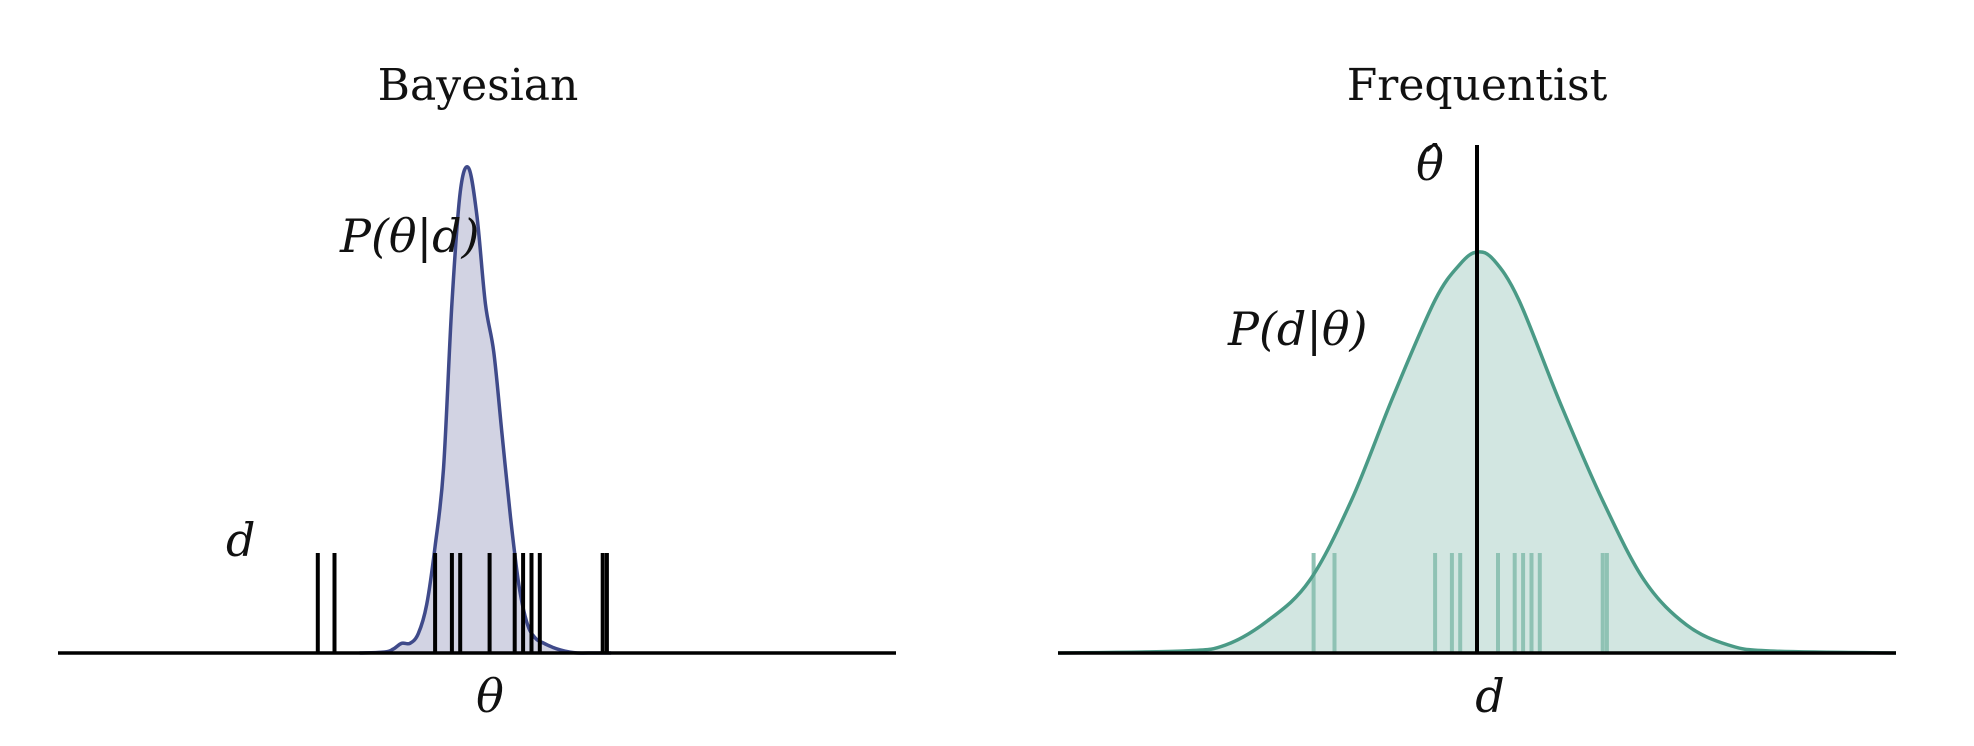 The height and width of the screenshot is (746, 1974). Describe the element at coordinates (240, 540) in the screenshot. I see `bayesian-rug-label: d` at that location.